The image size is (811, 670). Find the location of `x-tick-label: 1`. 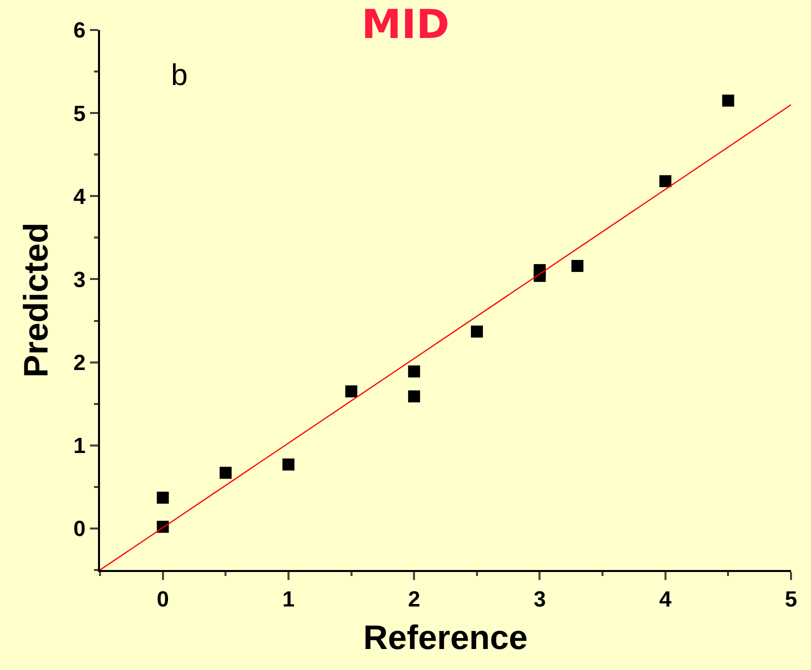

x-tick-label: 1 is located at coordinates (288, 599).